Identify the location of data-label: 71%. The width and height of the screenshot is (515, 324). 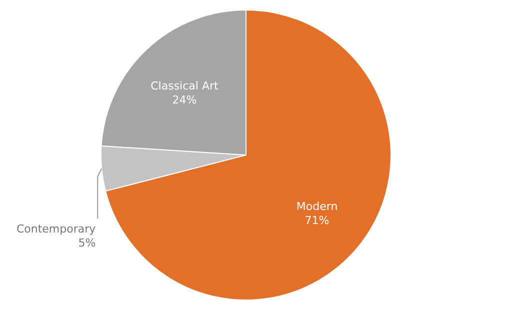
(317, 221).